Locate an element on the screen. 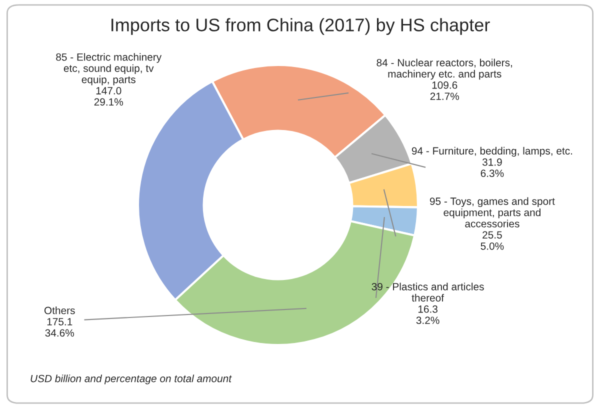 This screenshot has height=408, width=600. slice-label: 85 - Electric machinery etc, sound equip, tv equip, parts is located at coordinates (109, 69).